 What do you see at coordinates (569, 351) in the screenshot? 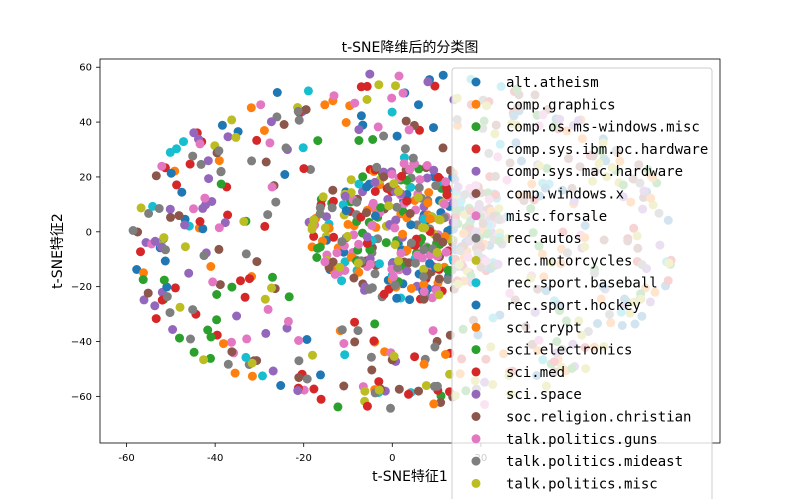
I see `legend-entry: sci.electronics` at bounding box center [569, 351].